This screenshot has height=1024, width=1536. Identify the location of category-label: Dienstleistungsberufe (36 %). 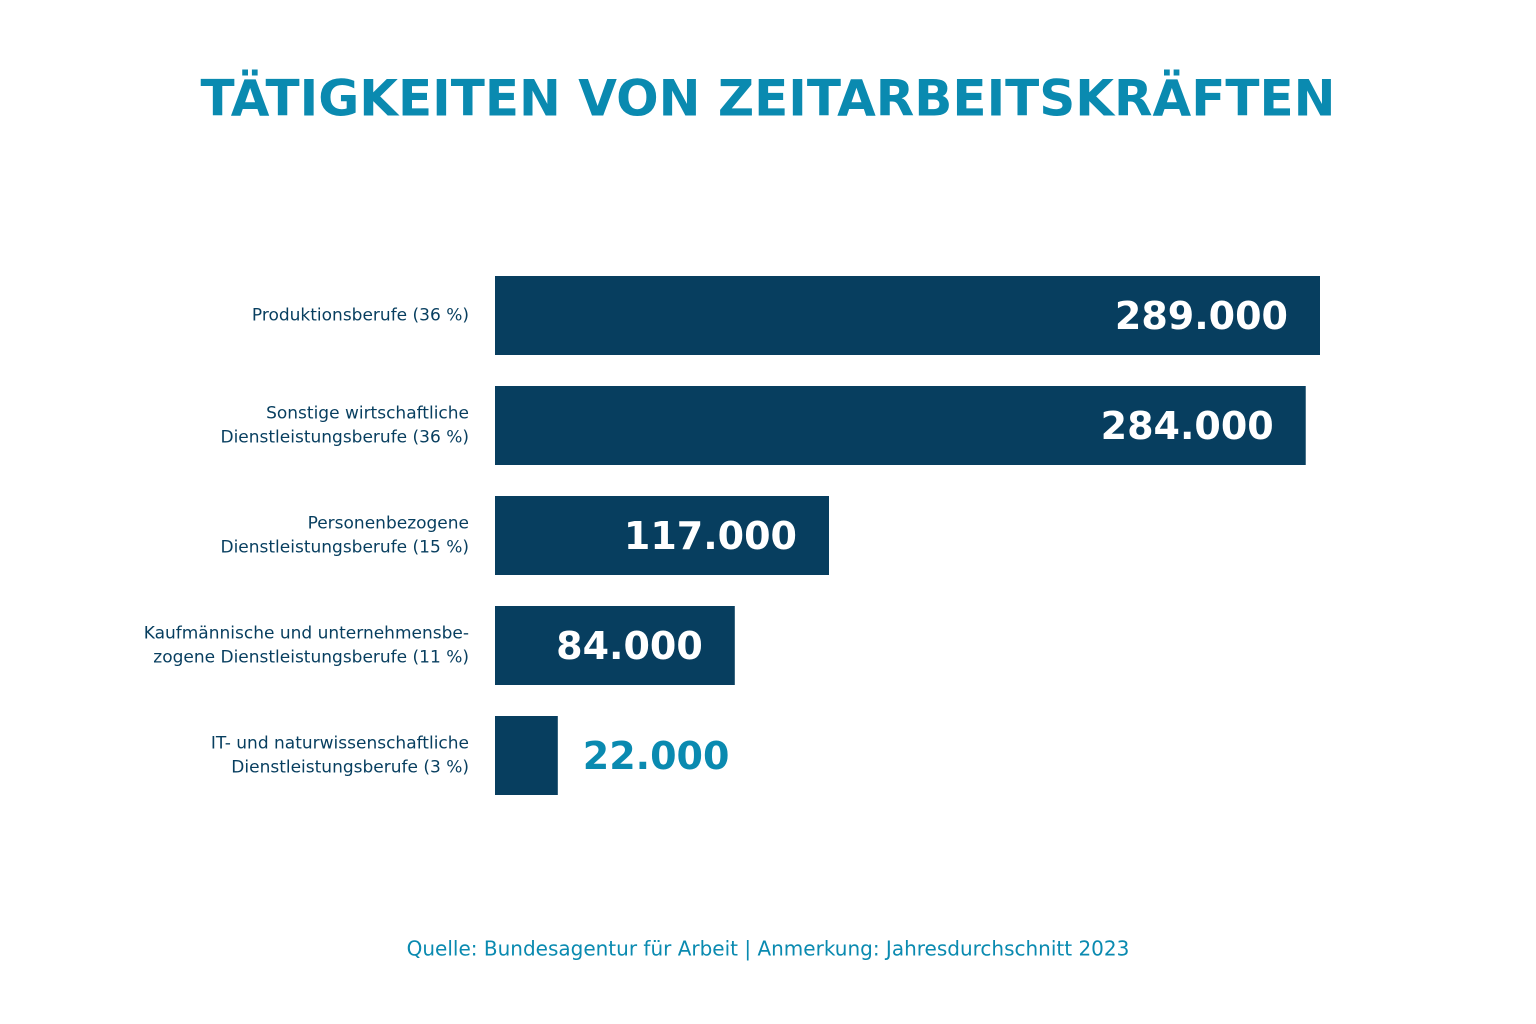
(344, 438).